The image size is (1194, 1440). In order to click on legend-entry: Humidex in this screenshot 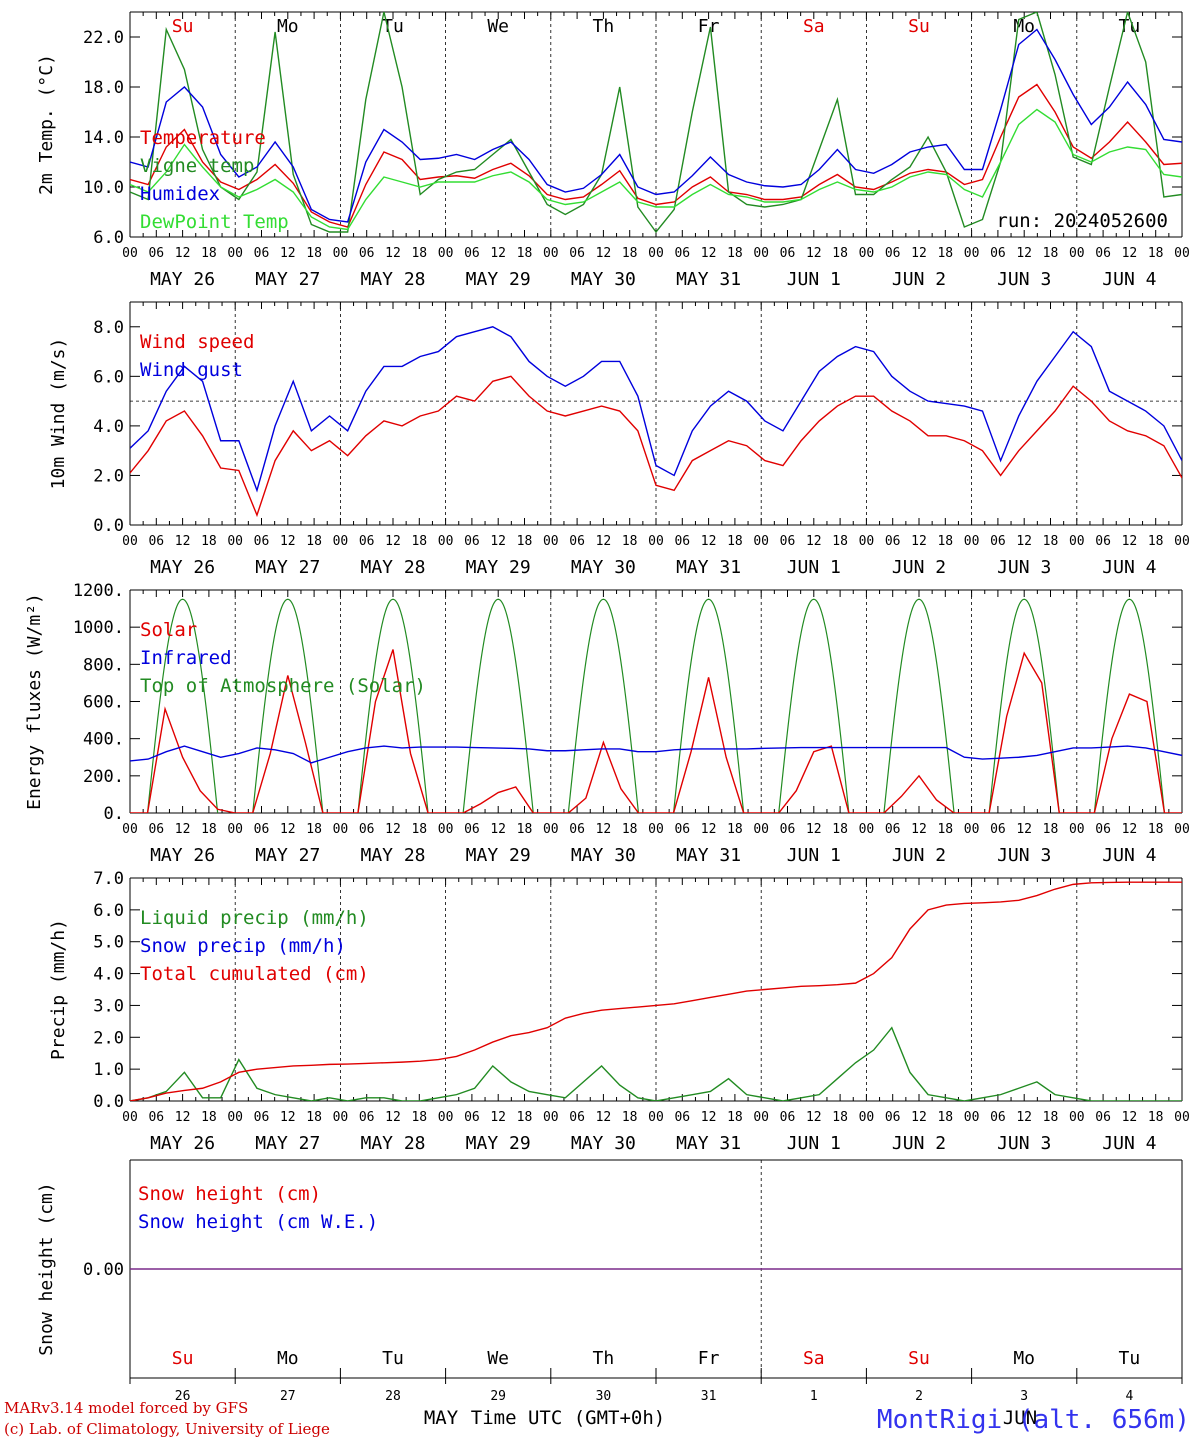, I will do `click(180, 194)`.